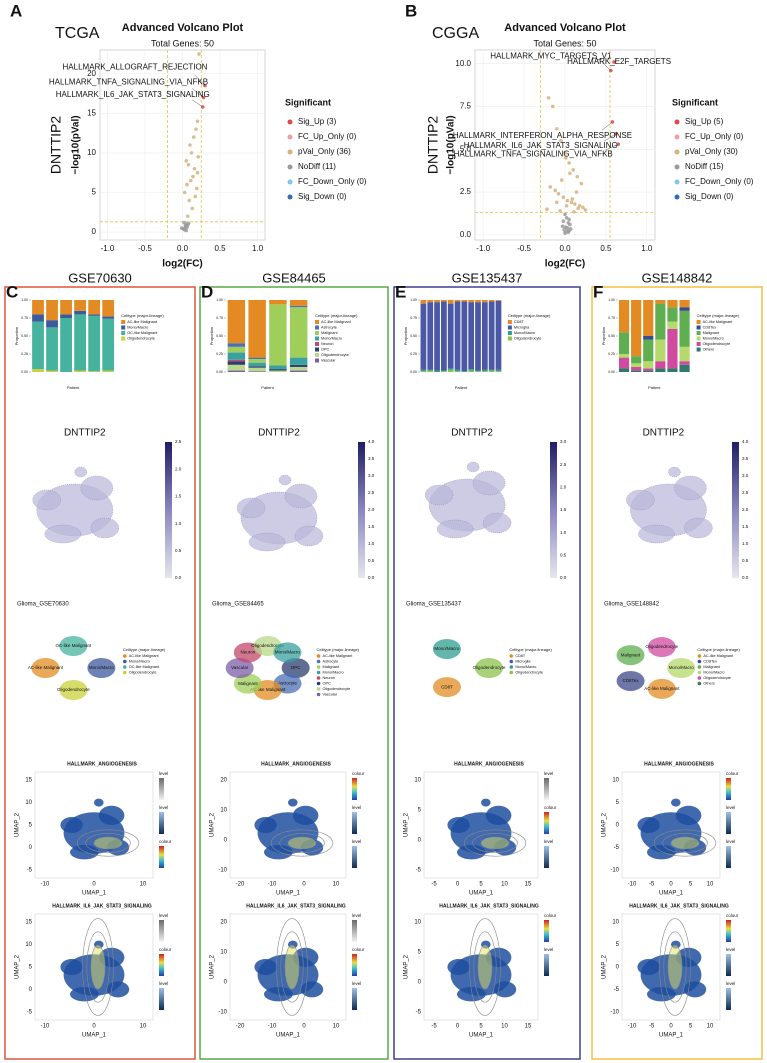  What do you see at coordinates (598, 291) in the screenshot?
I see `panel-letter: F` at bounding box center [598, 291].